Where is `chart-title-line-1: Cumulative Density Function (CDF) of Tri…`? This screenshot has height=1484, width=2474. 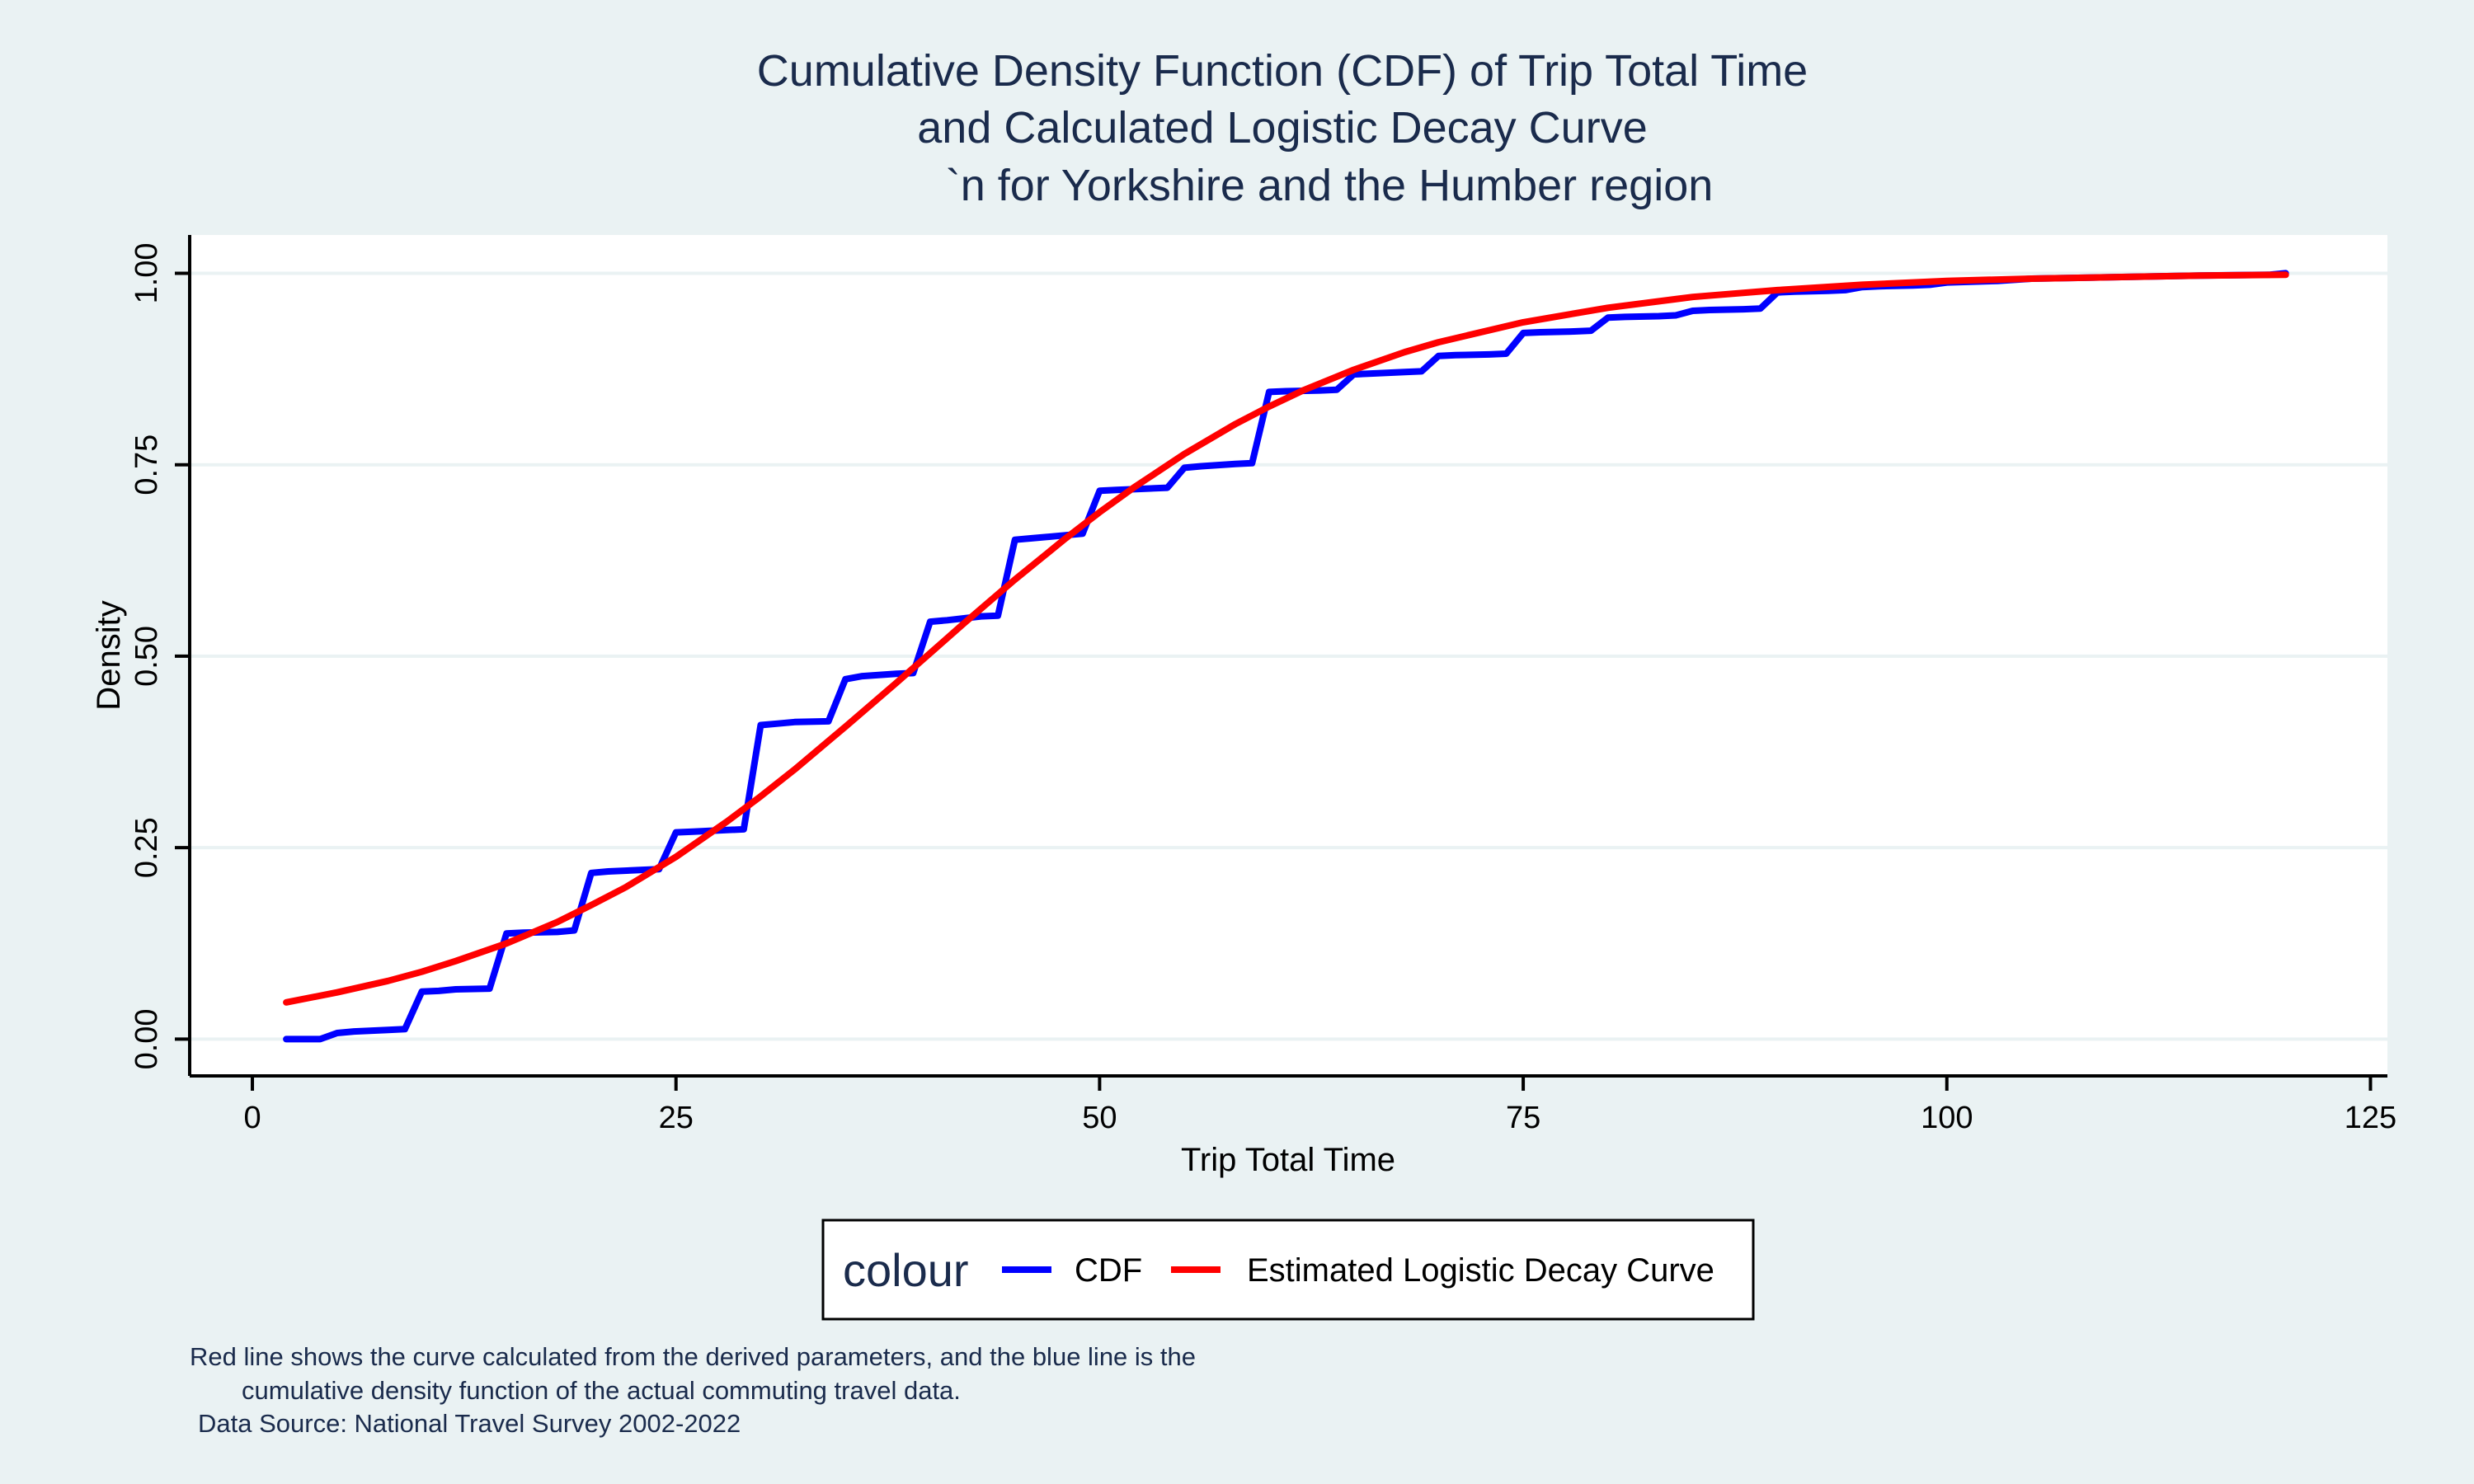
chart-title-line-1: Cumulative Density Function (CDF) of Tri… is located at coordinates (1282, 71).